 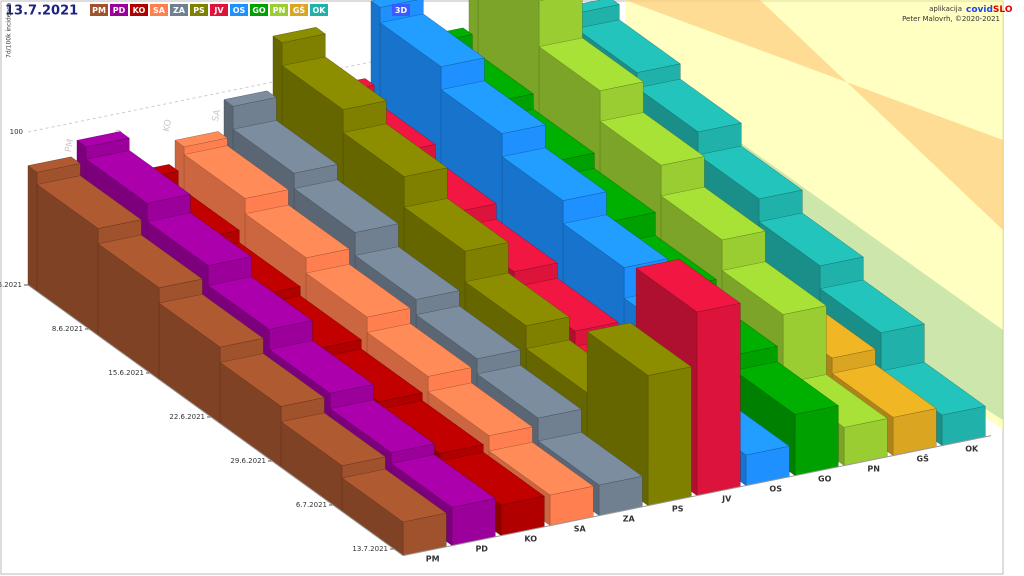 I want to click on view-button: 3D, so click(x=401, y=10).